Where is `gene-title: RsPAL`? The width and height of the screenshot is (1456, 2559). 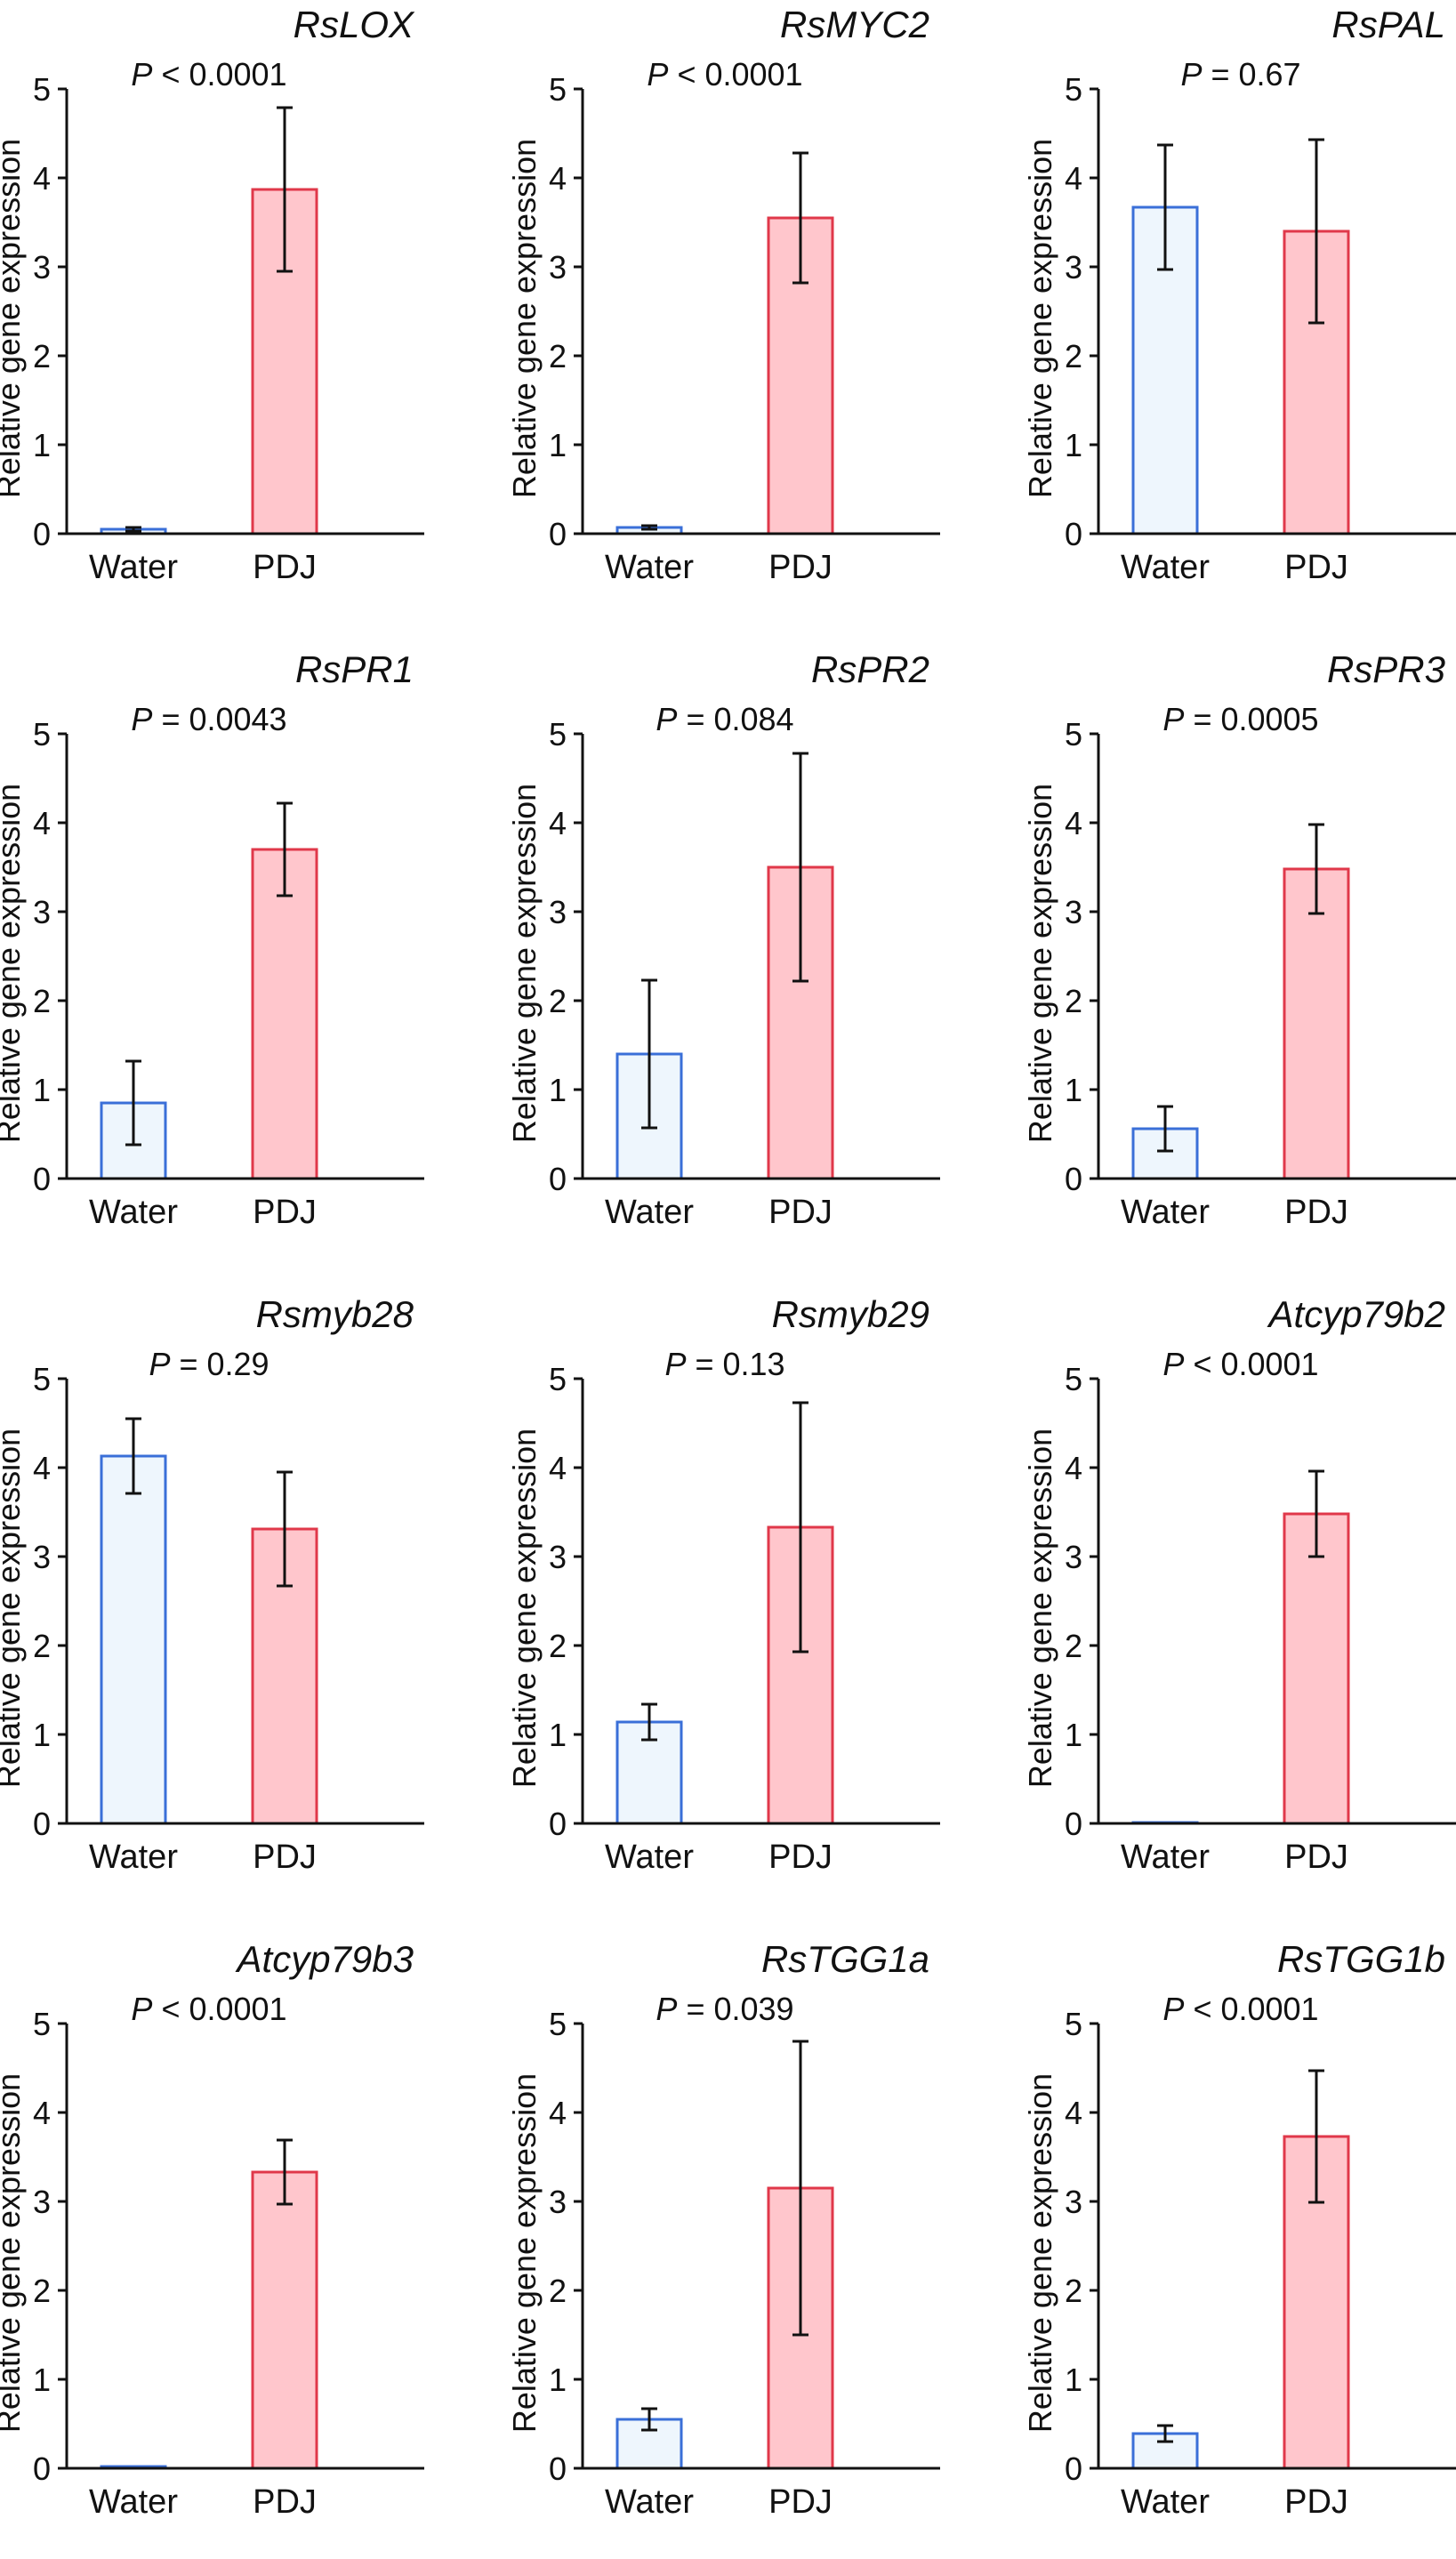
gene-title: RsPAL is located at coordinates (1388, 24).